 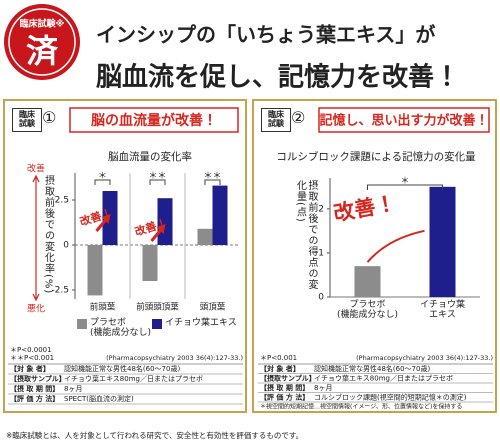 I want to click on badge-number: ②, so click(x=298, y=117).